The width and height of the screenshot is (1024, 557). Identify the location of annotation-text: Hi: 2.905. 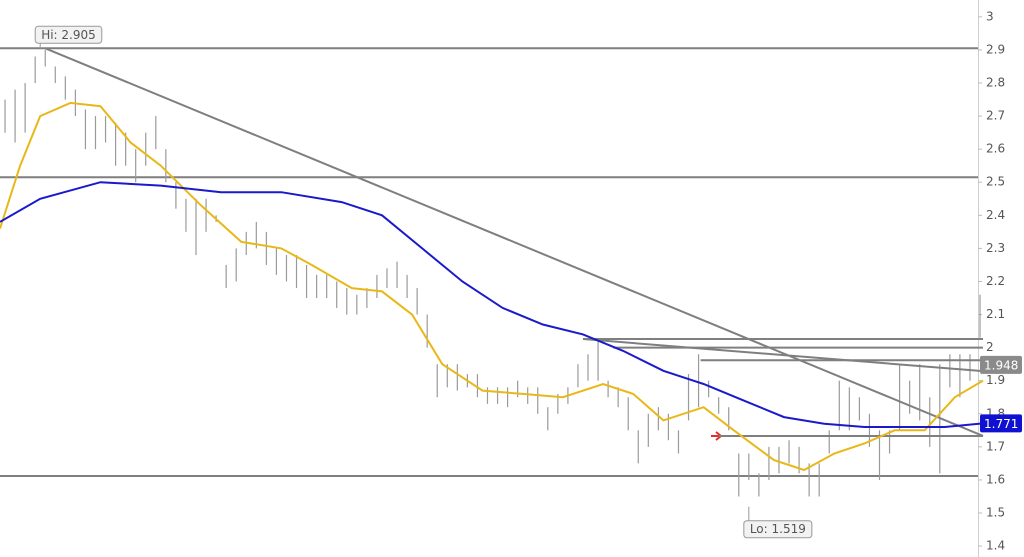
(68, 35).